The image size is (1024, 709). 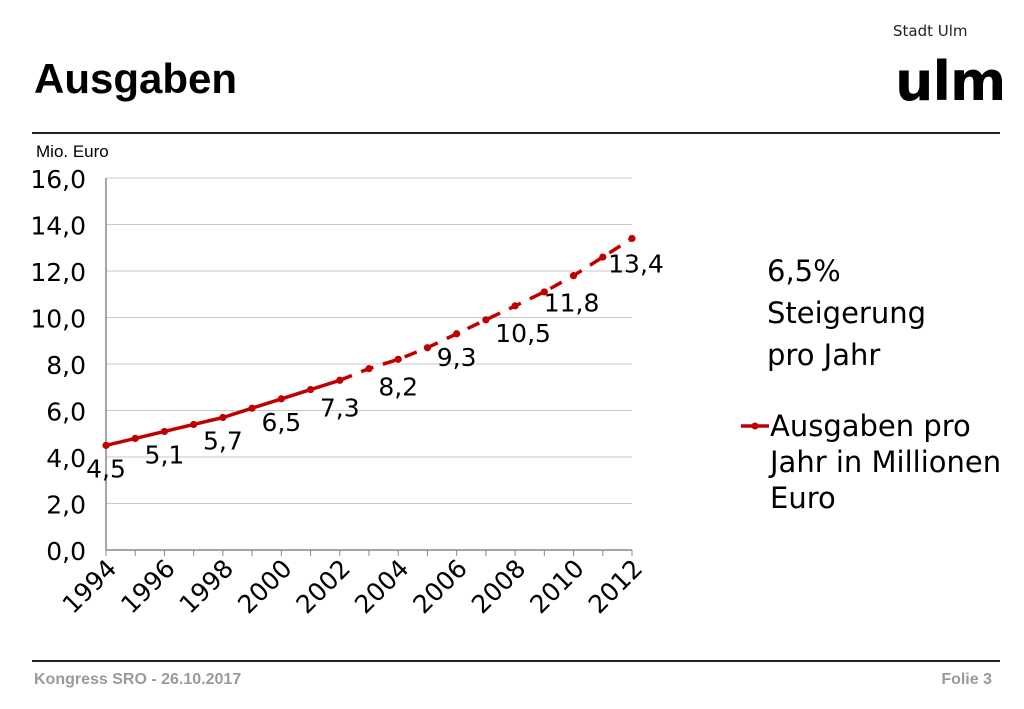 I want to click on x-tick-label: 2012, so click(x=615, y=586).